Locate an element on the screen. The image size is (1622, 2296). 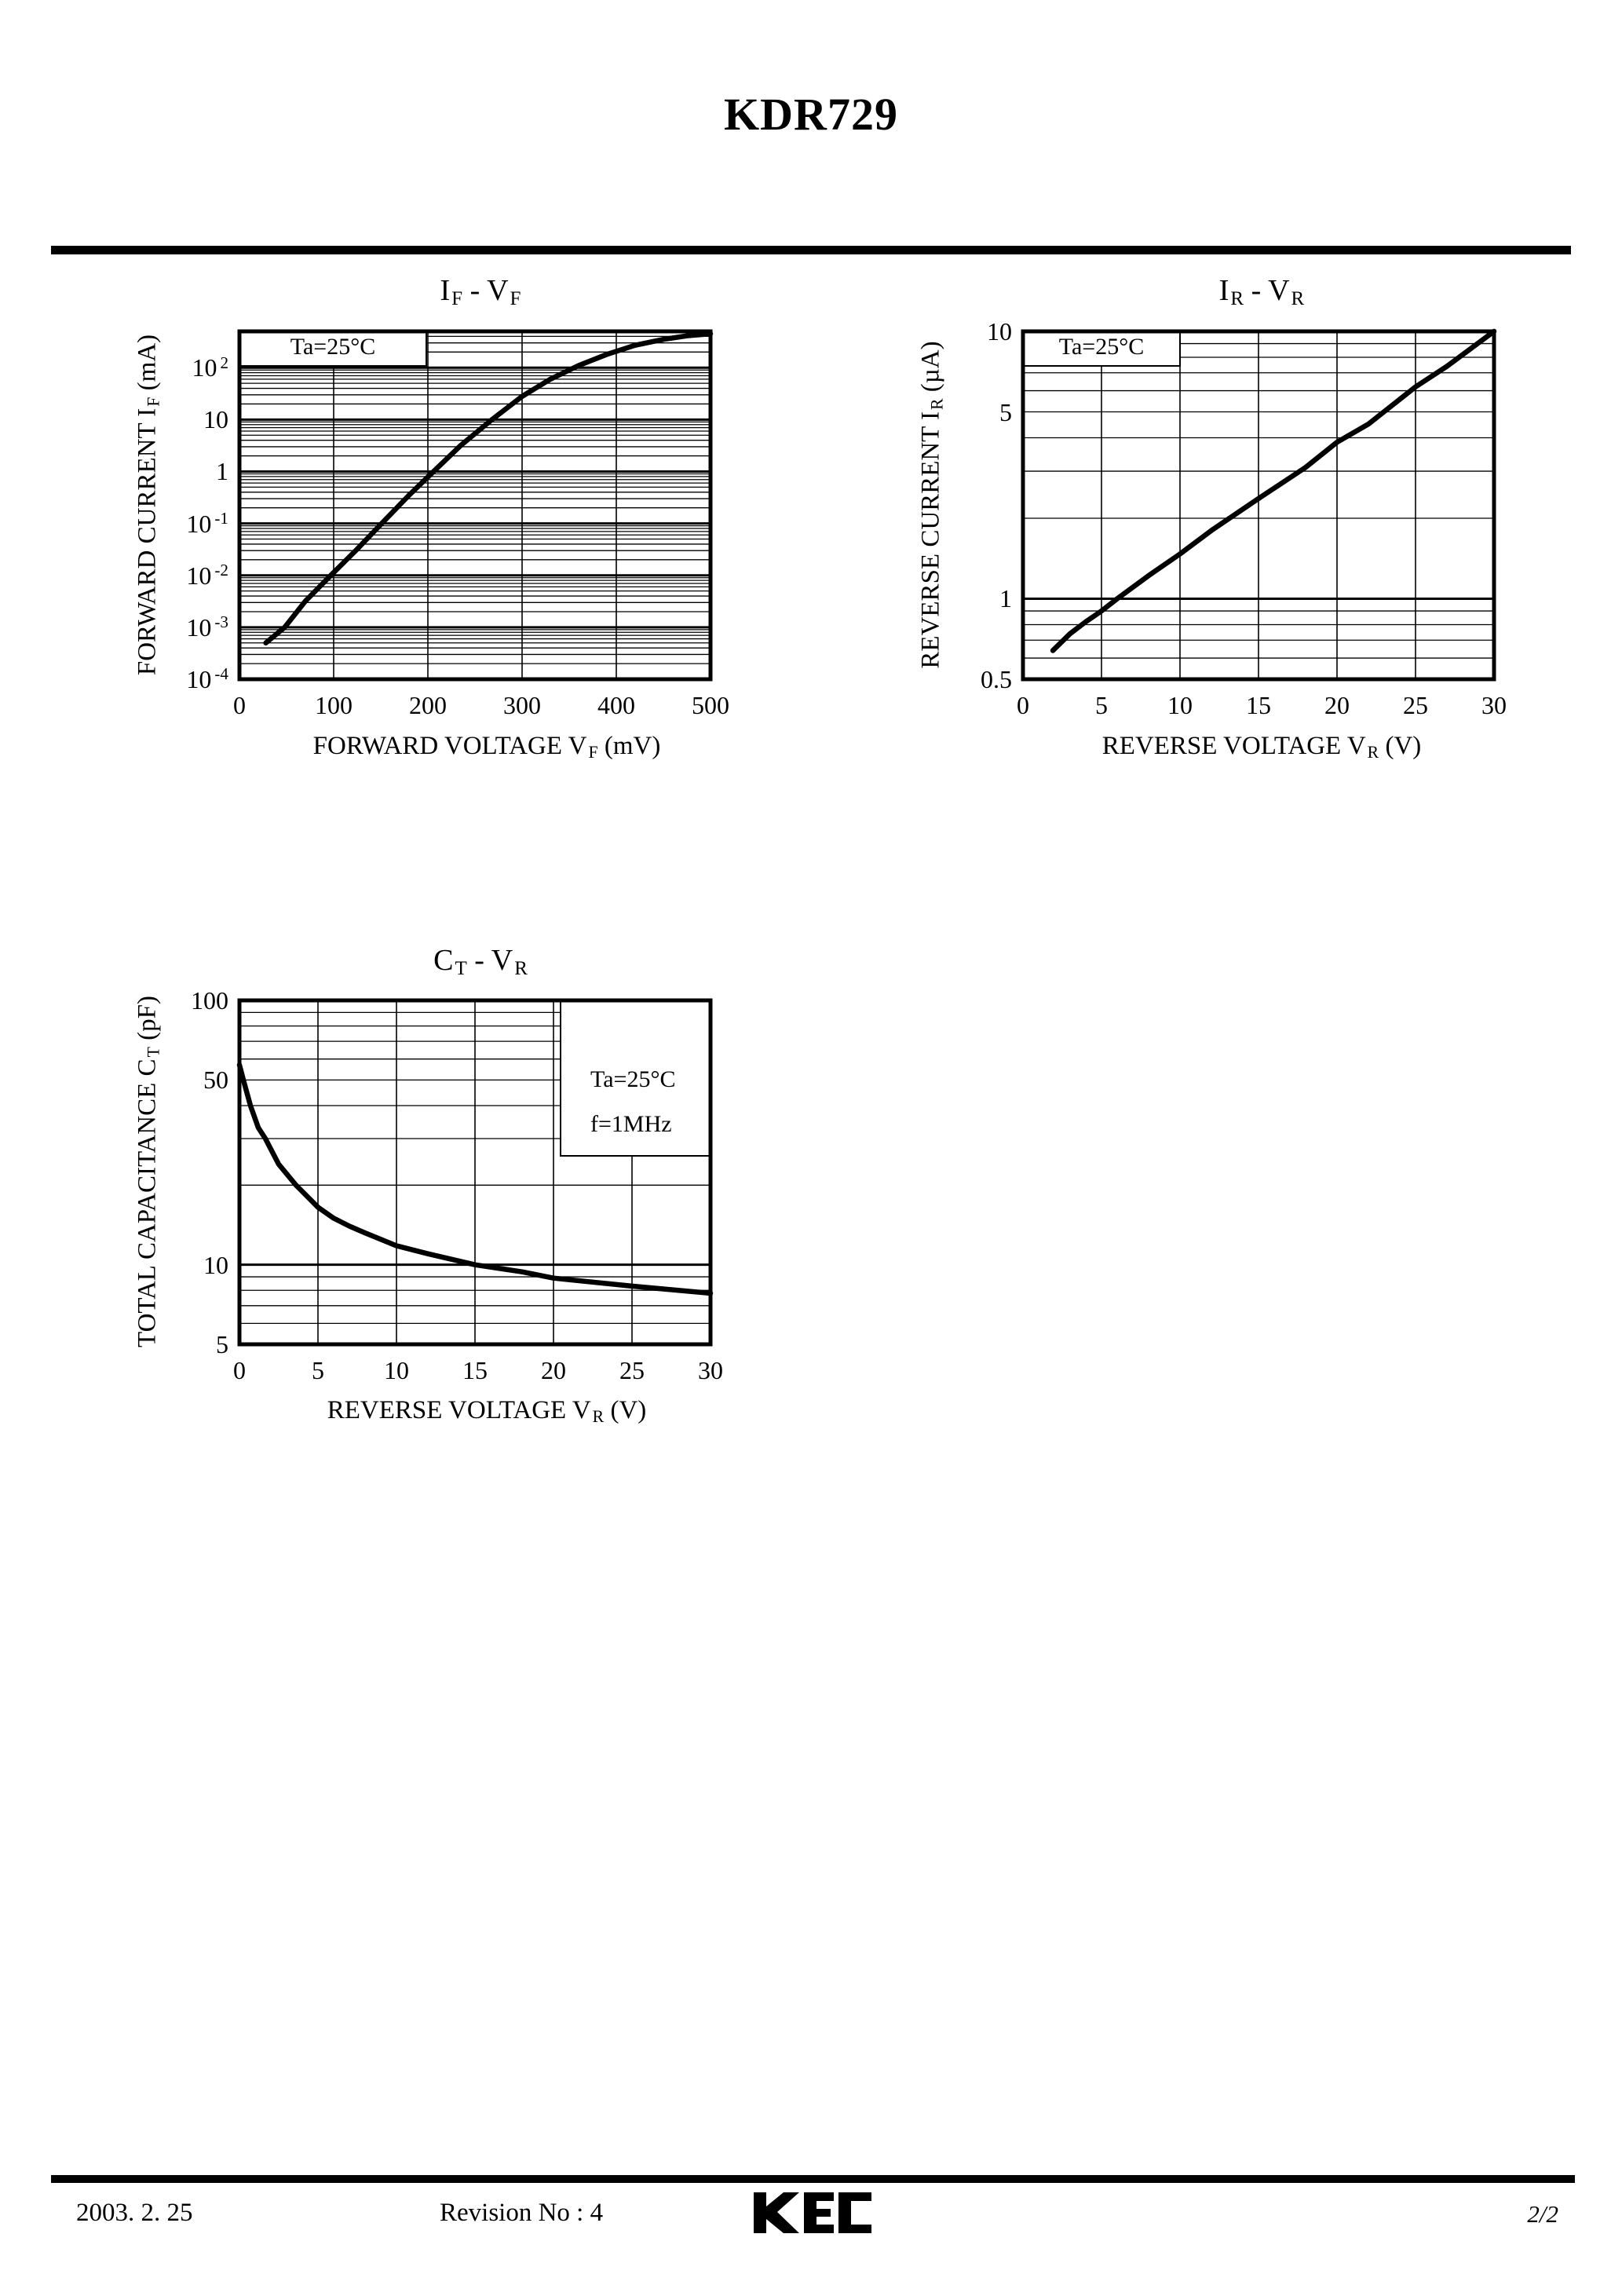
x-tick-ct-vr-20: 20 is located at coordinates (553, 1370).